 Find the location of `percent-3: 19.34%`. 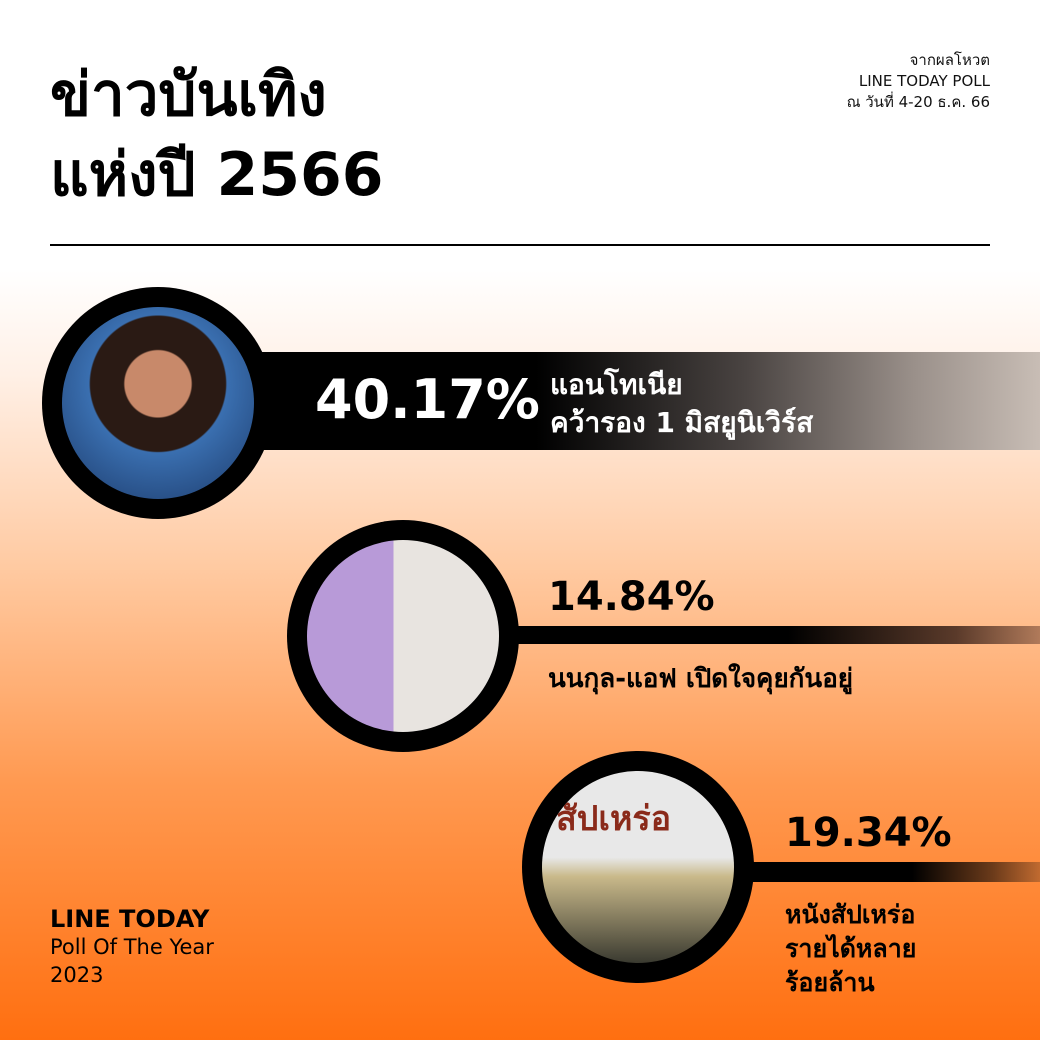

percent-3: 19.34% is located at coordinates (868, 833).